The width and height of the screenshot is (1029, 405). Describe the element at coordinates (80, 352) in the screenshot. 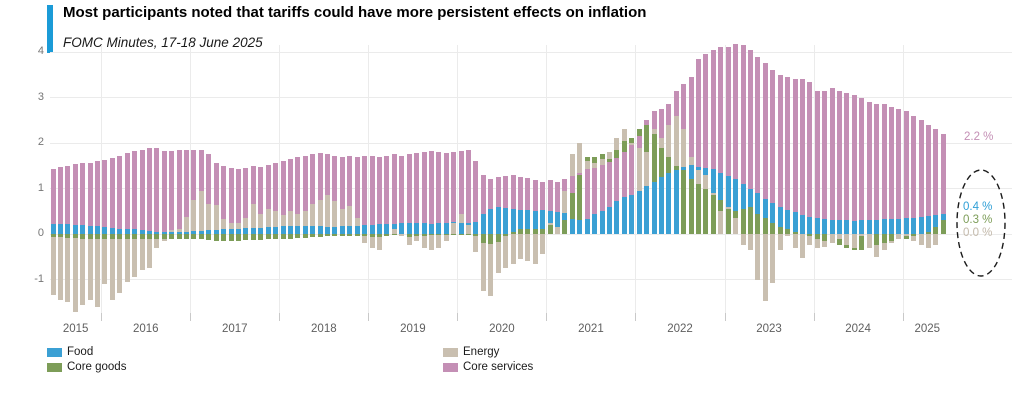

I see `legend-label-food: Food` at that location.